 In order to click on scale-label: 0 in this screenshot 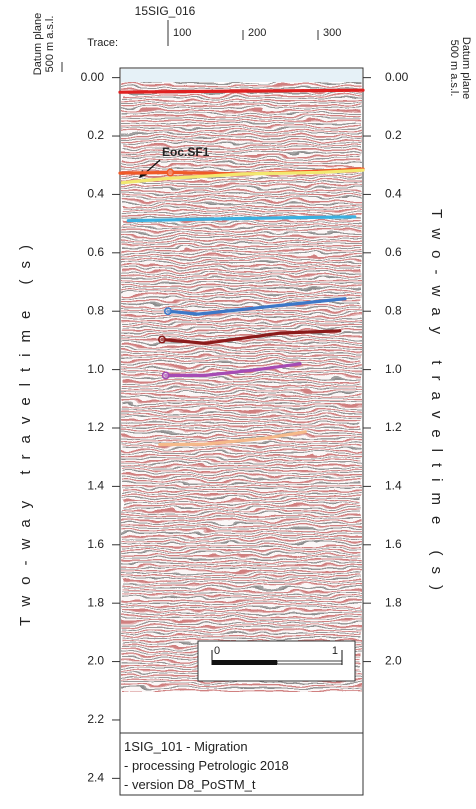, I will do `click(217, 651)`.